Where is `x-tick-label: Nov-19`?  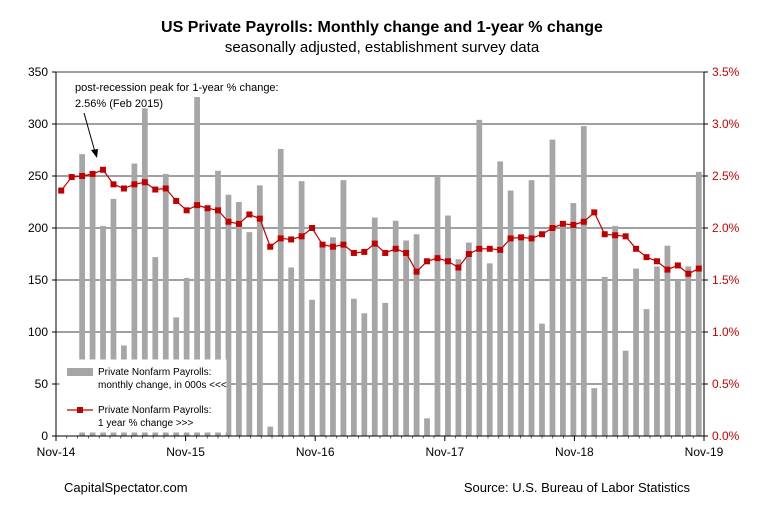
x-tick-label: Nov-19 is located at coordinates (704, 452).